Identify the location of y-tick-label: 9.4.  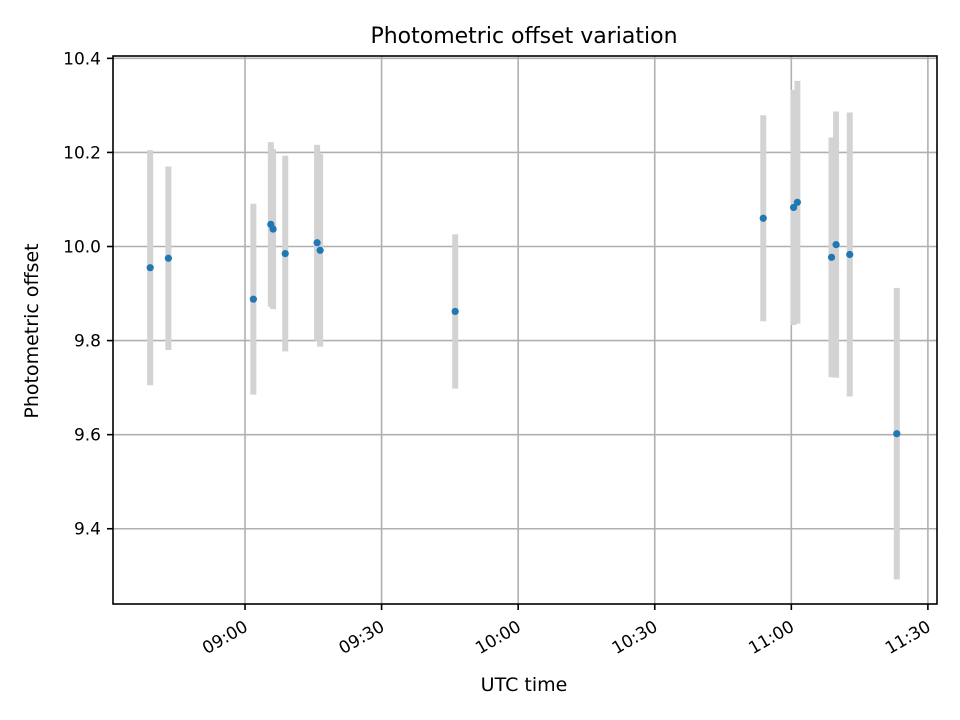
(87, 530).